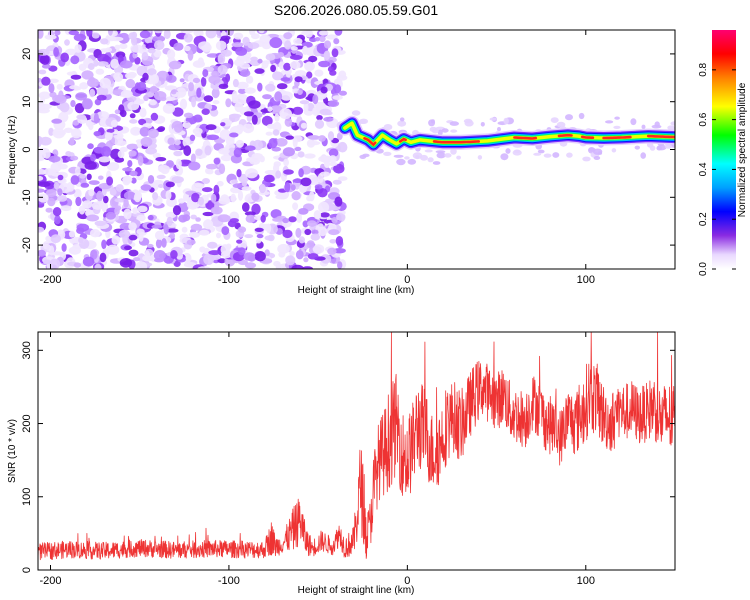 This screenshot has height=600, width=750. I want to click on snr-x-tick-label: 100, so click(586, 581).